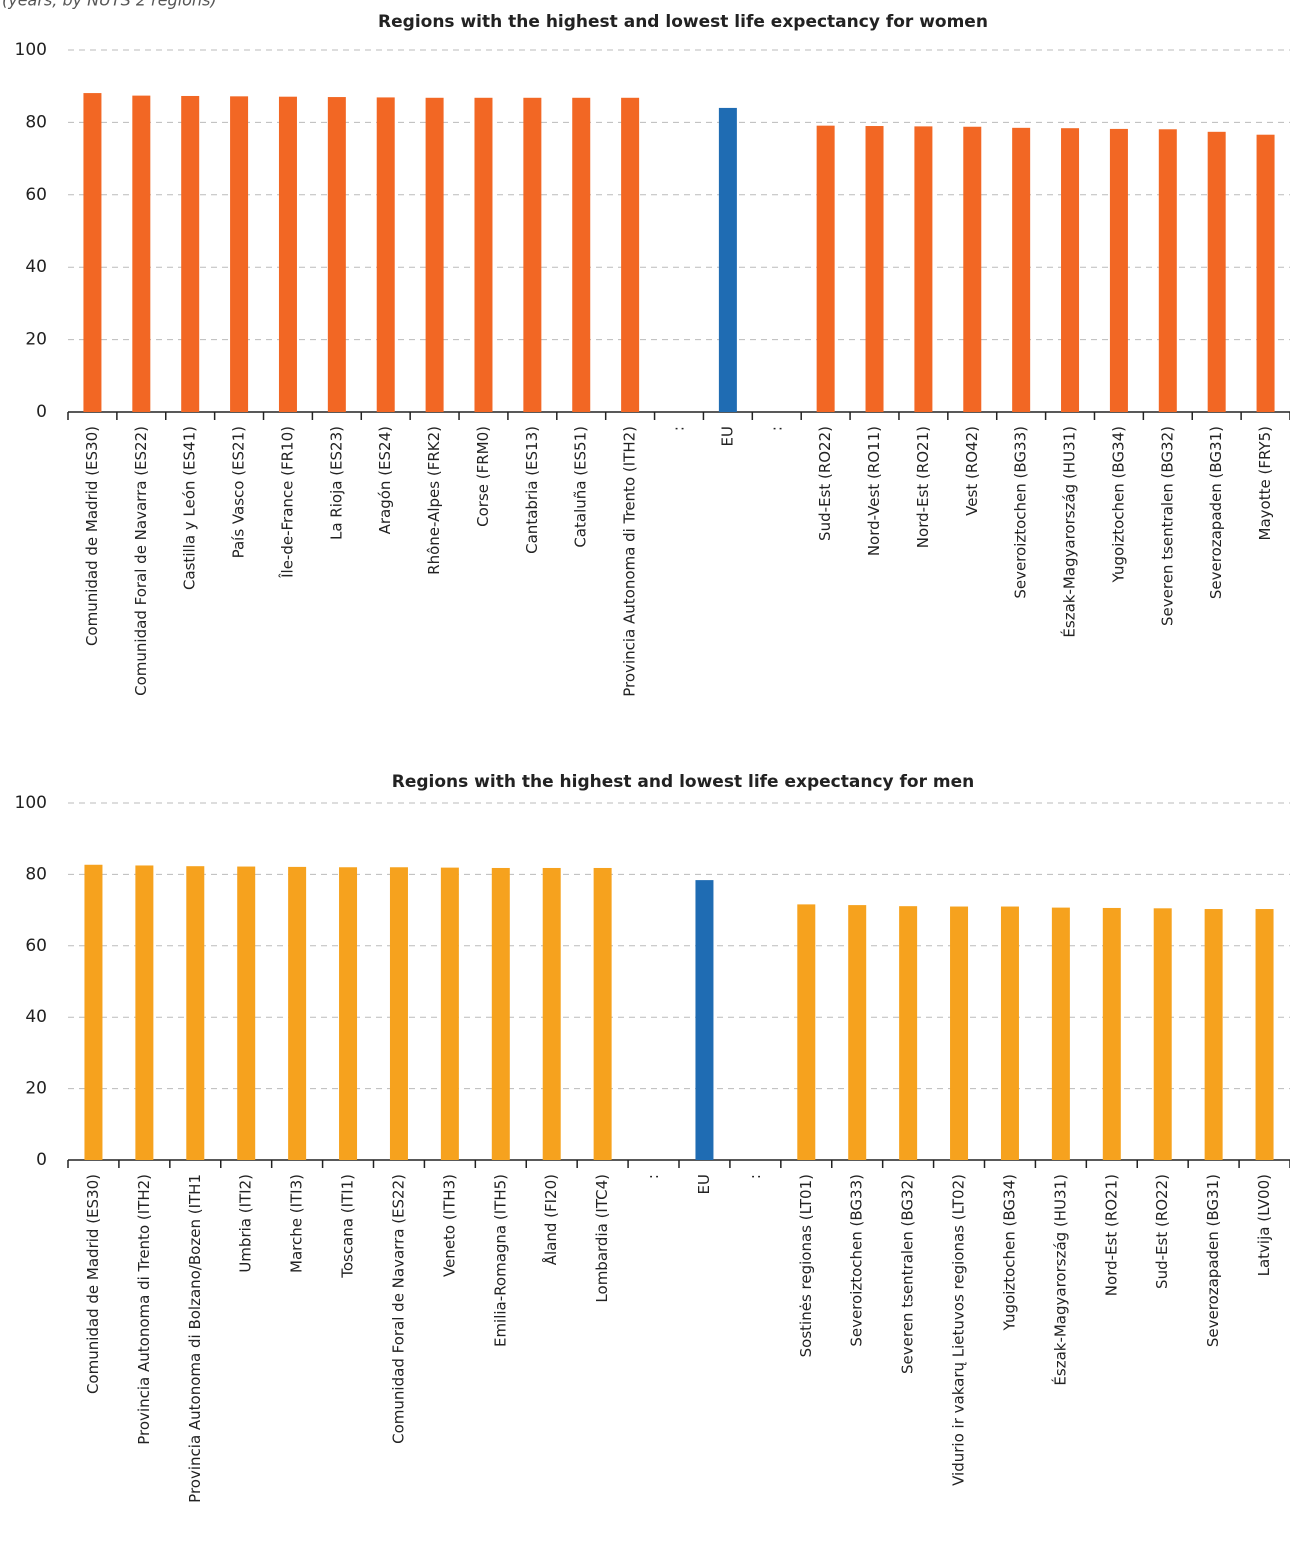 Image resolution: width=1290 pixels, height=1563 pixels. What do you see at coordinates (483, 476) in the screenshot?
I see `x-tick-label: Corse (FRM0)` at bounding box center [483, 476].